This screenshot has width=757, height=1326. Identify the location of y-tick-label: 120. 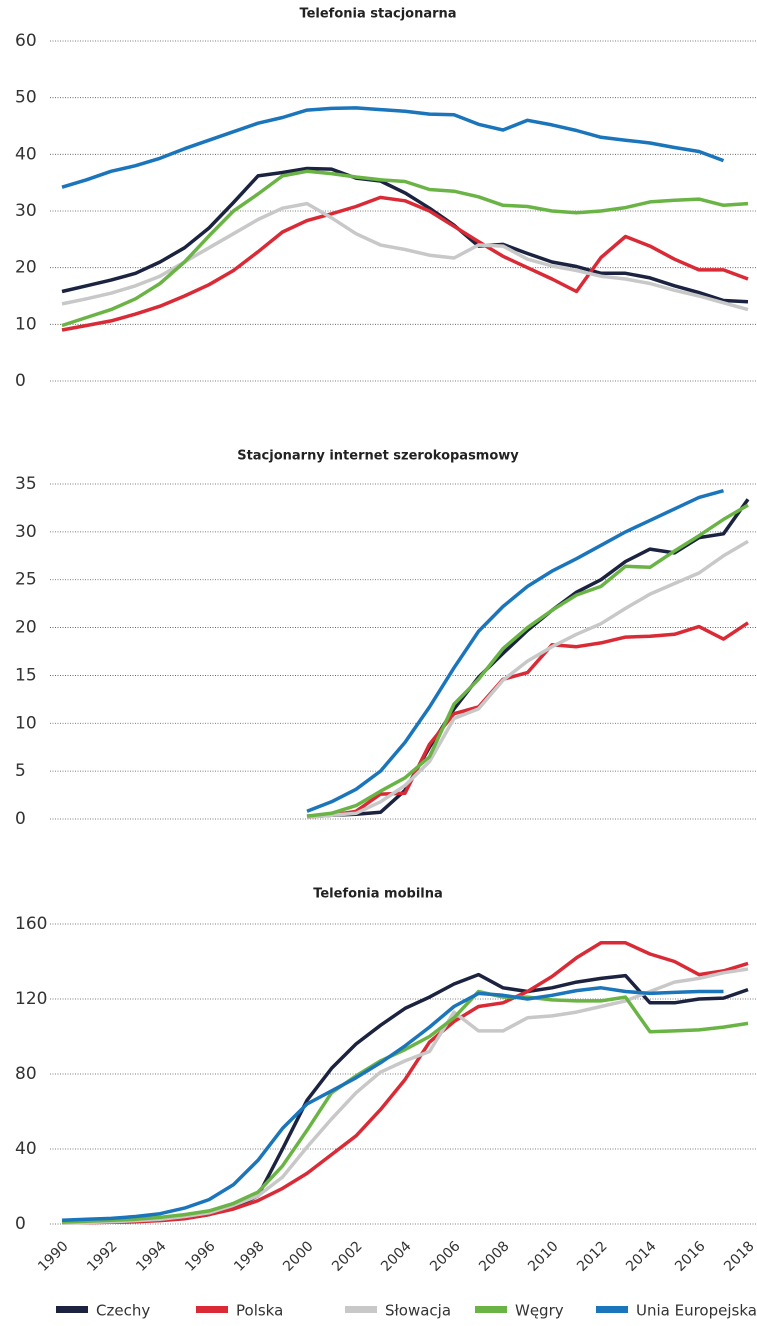
(31, 999).